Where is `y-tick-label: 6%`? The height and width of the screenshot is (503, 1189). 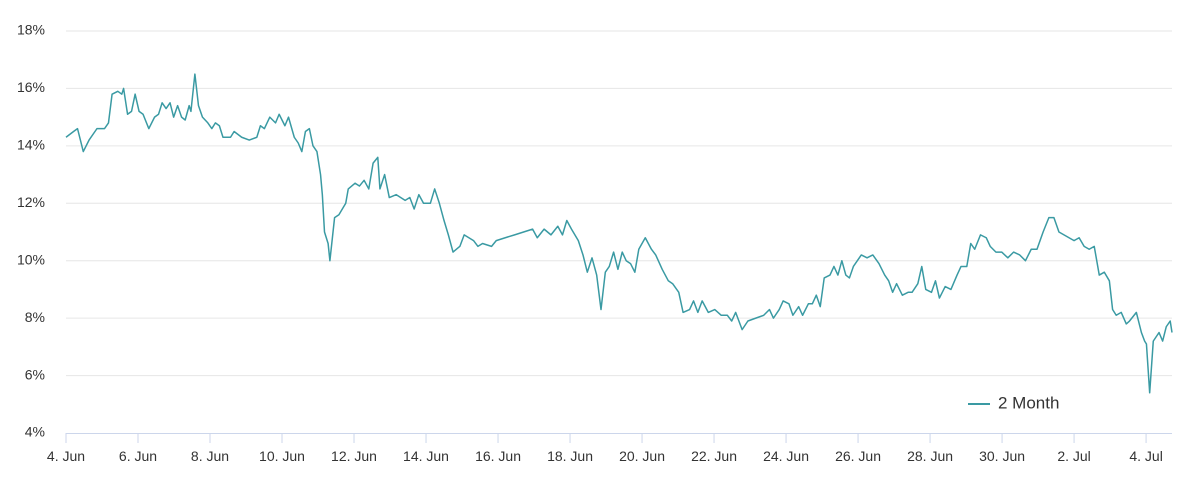
y-tick-label: 6% is located at coordinates (35, 374).